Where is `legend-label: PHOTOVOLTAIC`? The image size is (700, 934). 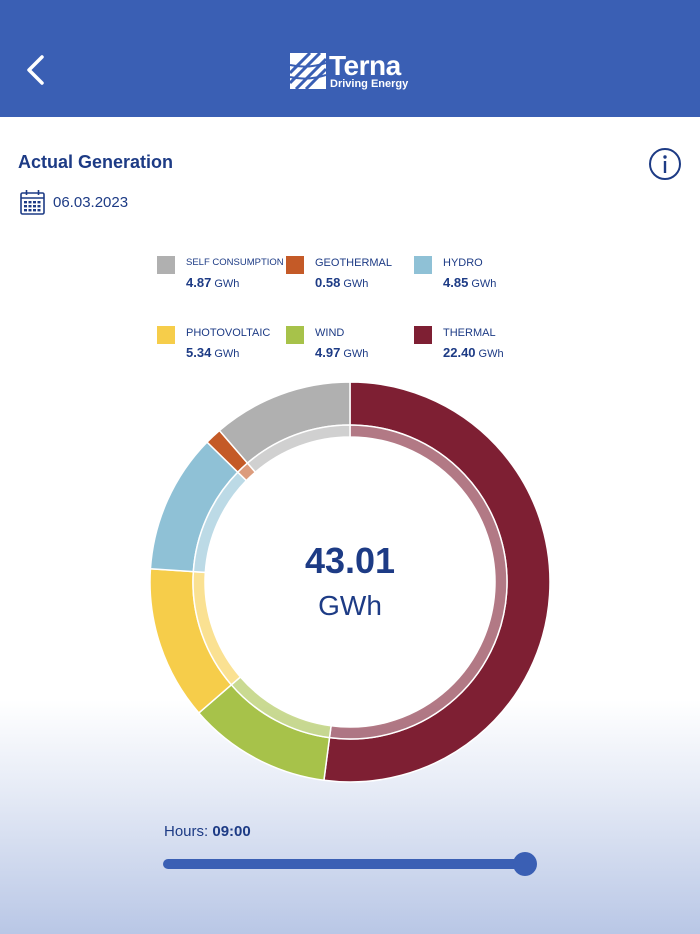 legend-label: PHOTOVOLTAIC is located at coordinates (228, 333).